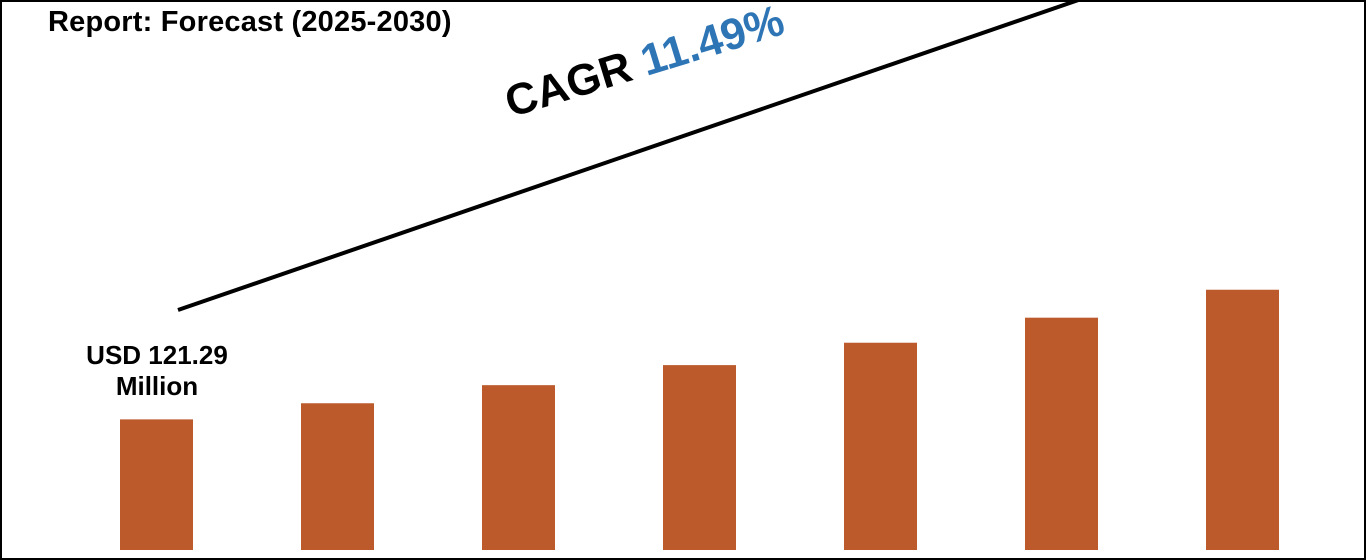 The height and width of the screenshot is (560, 1370). I want to click on bar-2029, so click(880, 446).